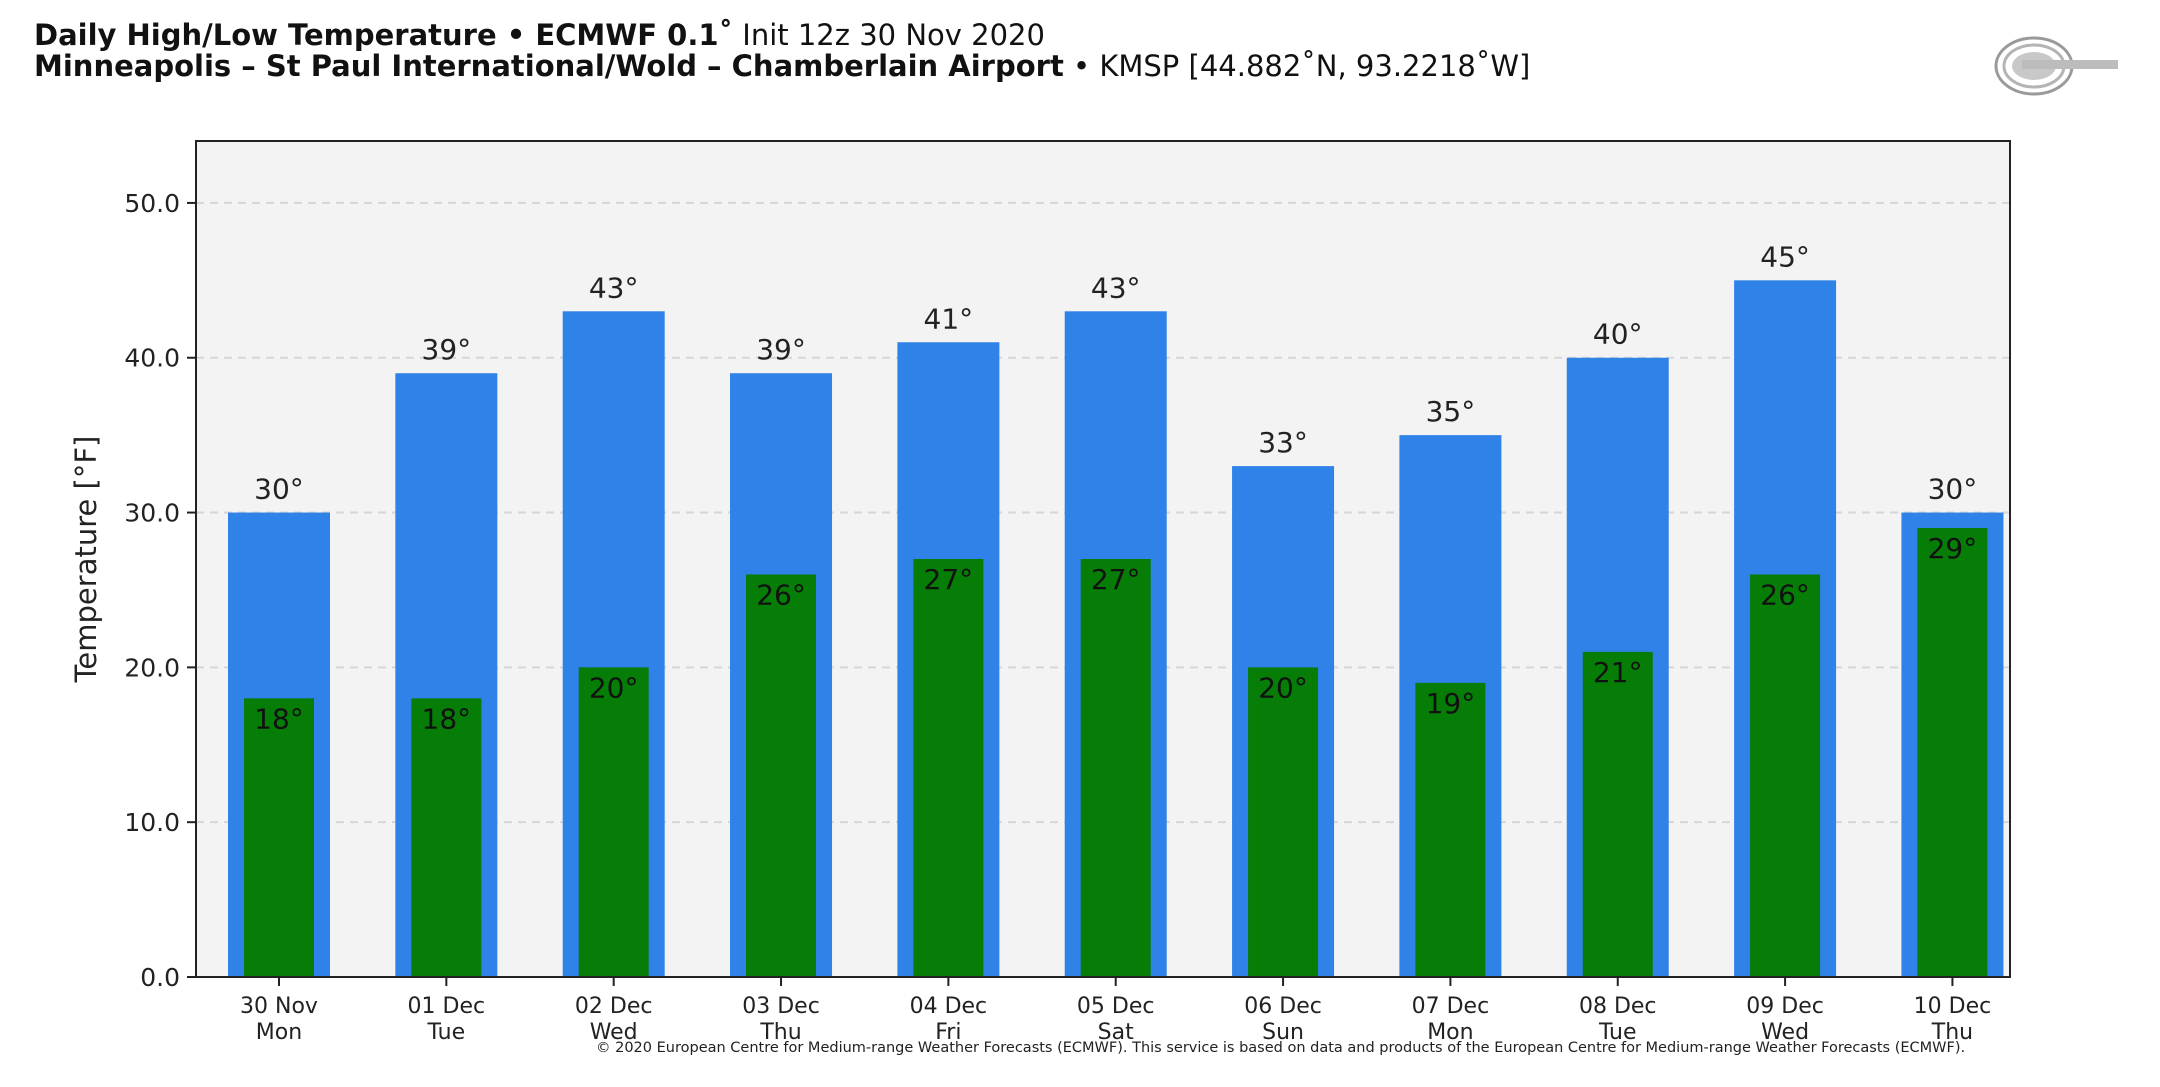 The width and height of the screenshot is (2160, 1087). What do you see at coordinates (1618, 1006) in the screenshot?
I see `x-tick-label-date: 08 Dec` at bounding box center [1618, 1006].